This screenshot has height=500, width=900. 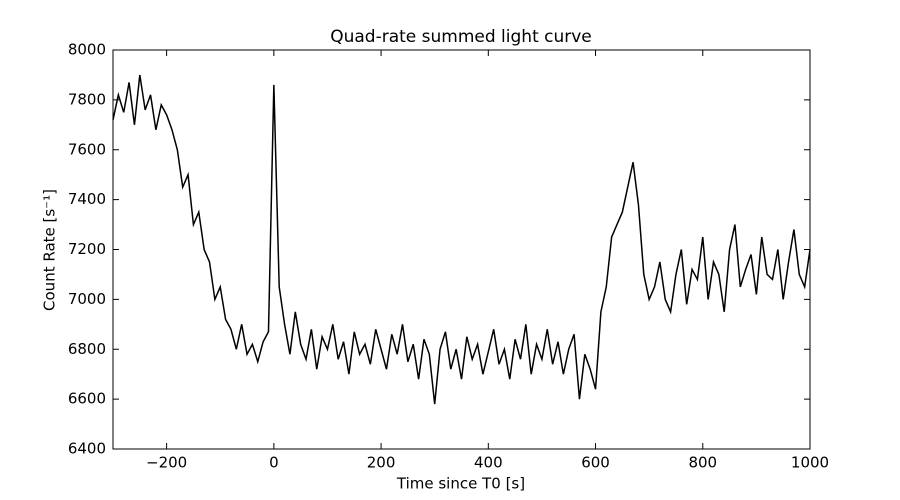 I want to click on x-axis-label: Time since T0 [s], so click(x=460, y=484).